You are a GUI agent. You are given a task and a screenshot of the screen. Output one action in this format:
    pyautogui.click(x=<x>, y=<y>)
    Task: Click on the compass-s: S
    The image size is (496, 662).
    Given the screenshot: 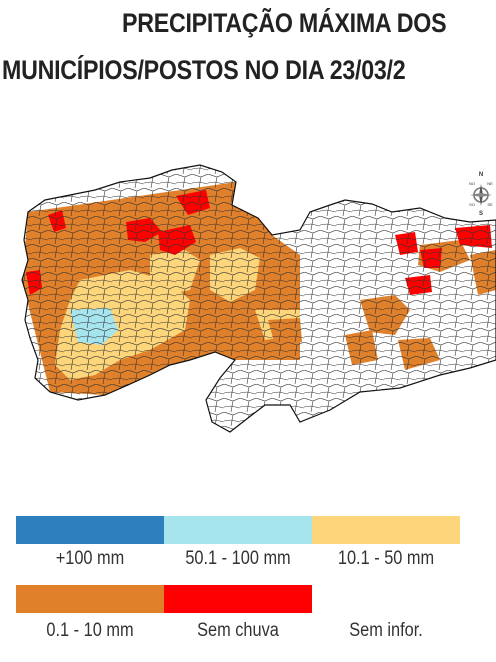 What is the action you would take?
    pyautogui.click(x=481, y=214)
    